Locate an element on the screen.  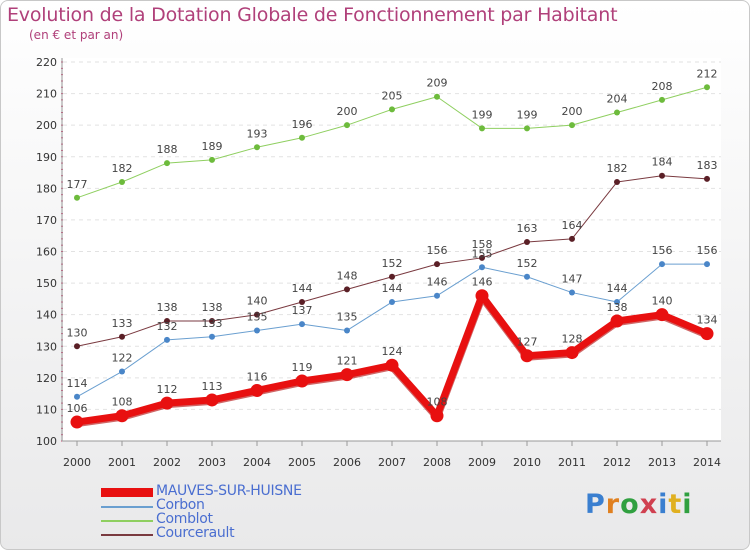
x-tick-label: 2010 is located at coordinates (527, 462).